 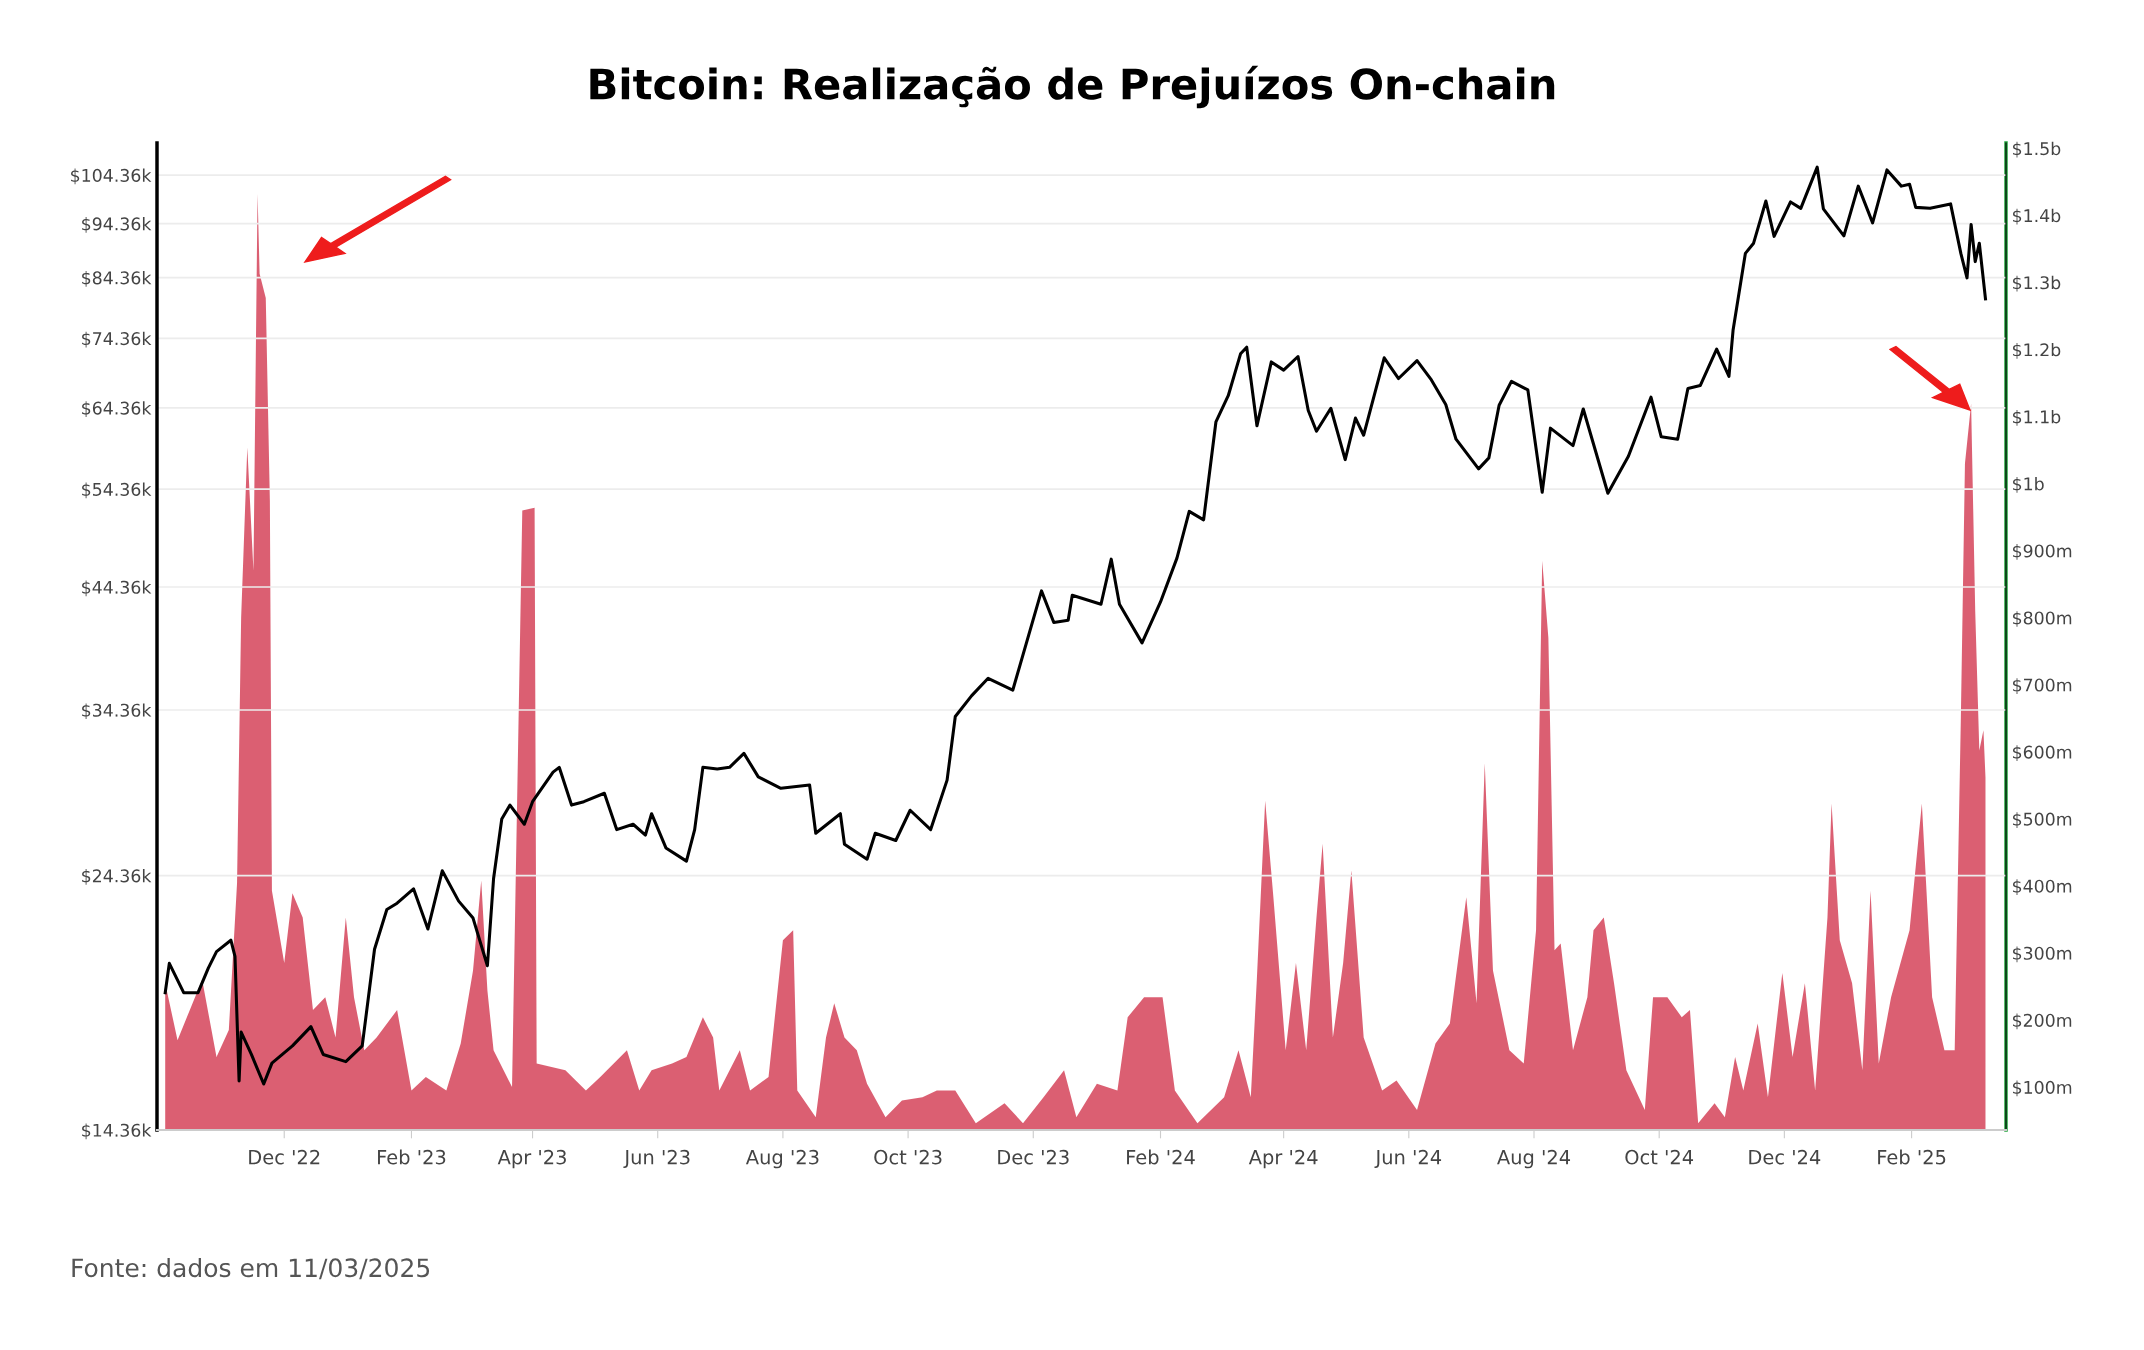 I want to click on y-tick-label: $44.36k, so click(x=117, y=588).